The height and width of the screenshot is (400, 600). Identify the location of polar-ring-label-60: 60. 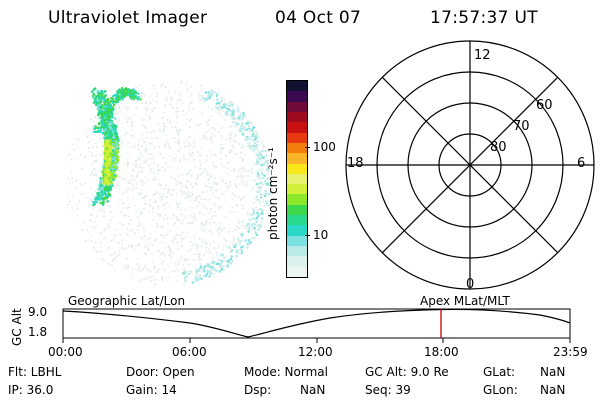
(544, 105).